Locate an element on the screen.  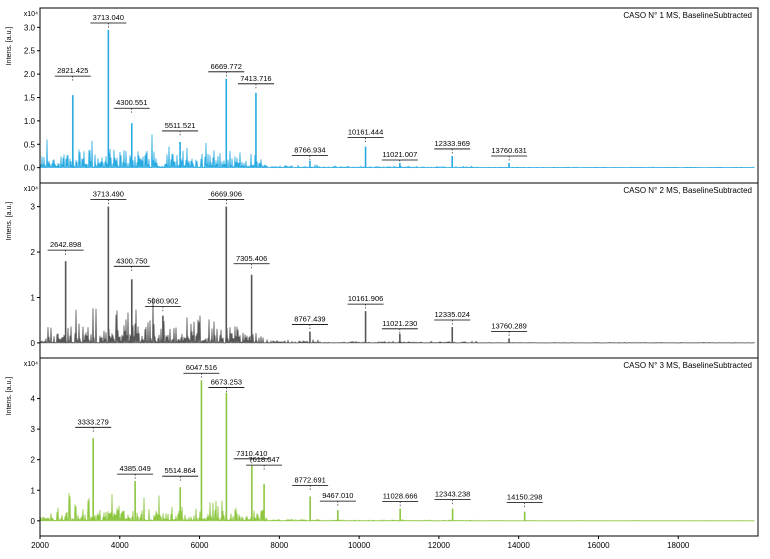
peak-label: 13760.289 is located at coordinates (508, 325).